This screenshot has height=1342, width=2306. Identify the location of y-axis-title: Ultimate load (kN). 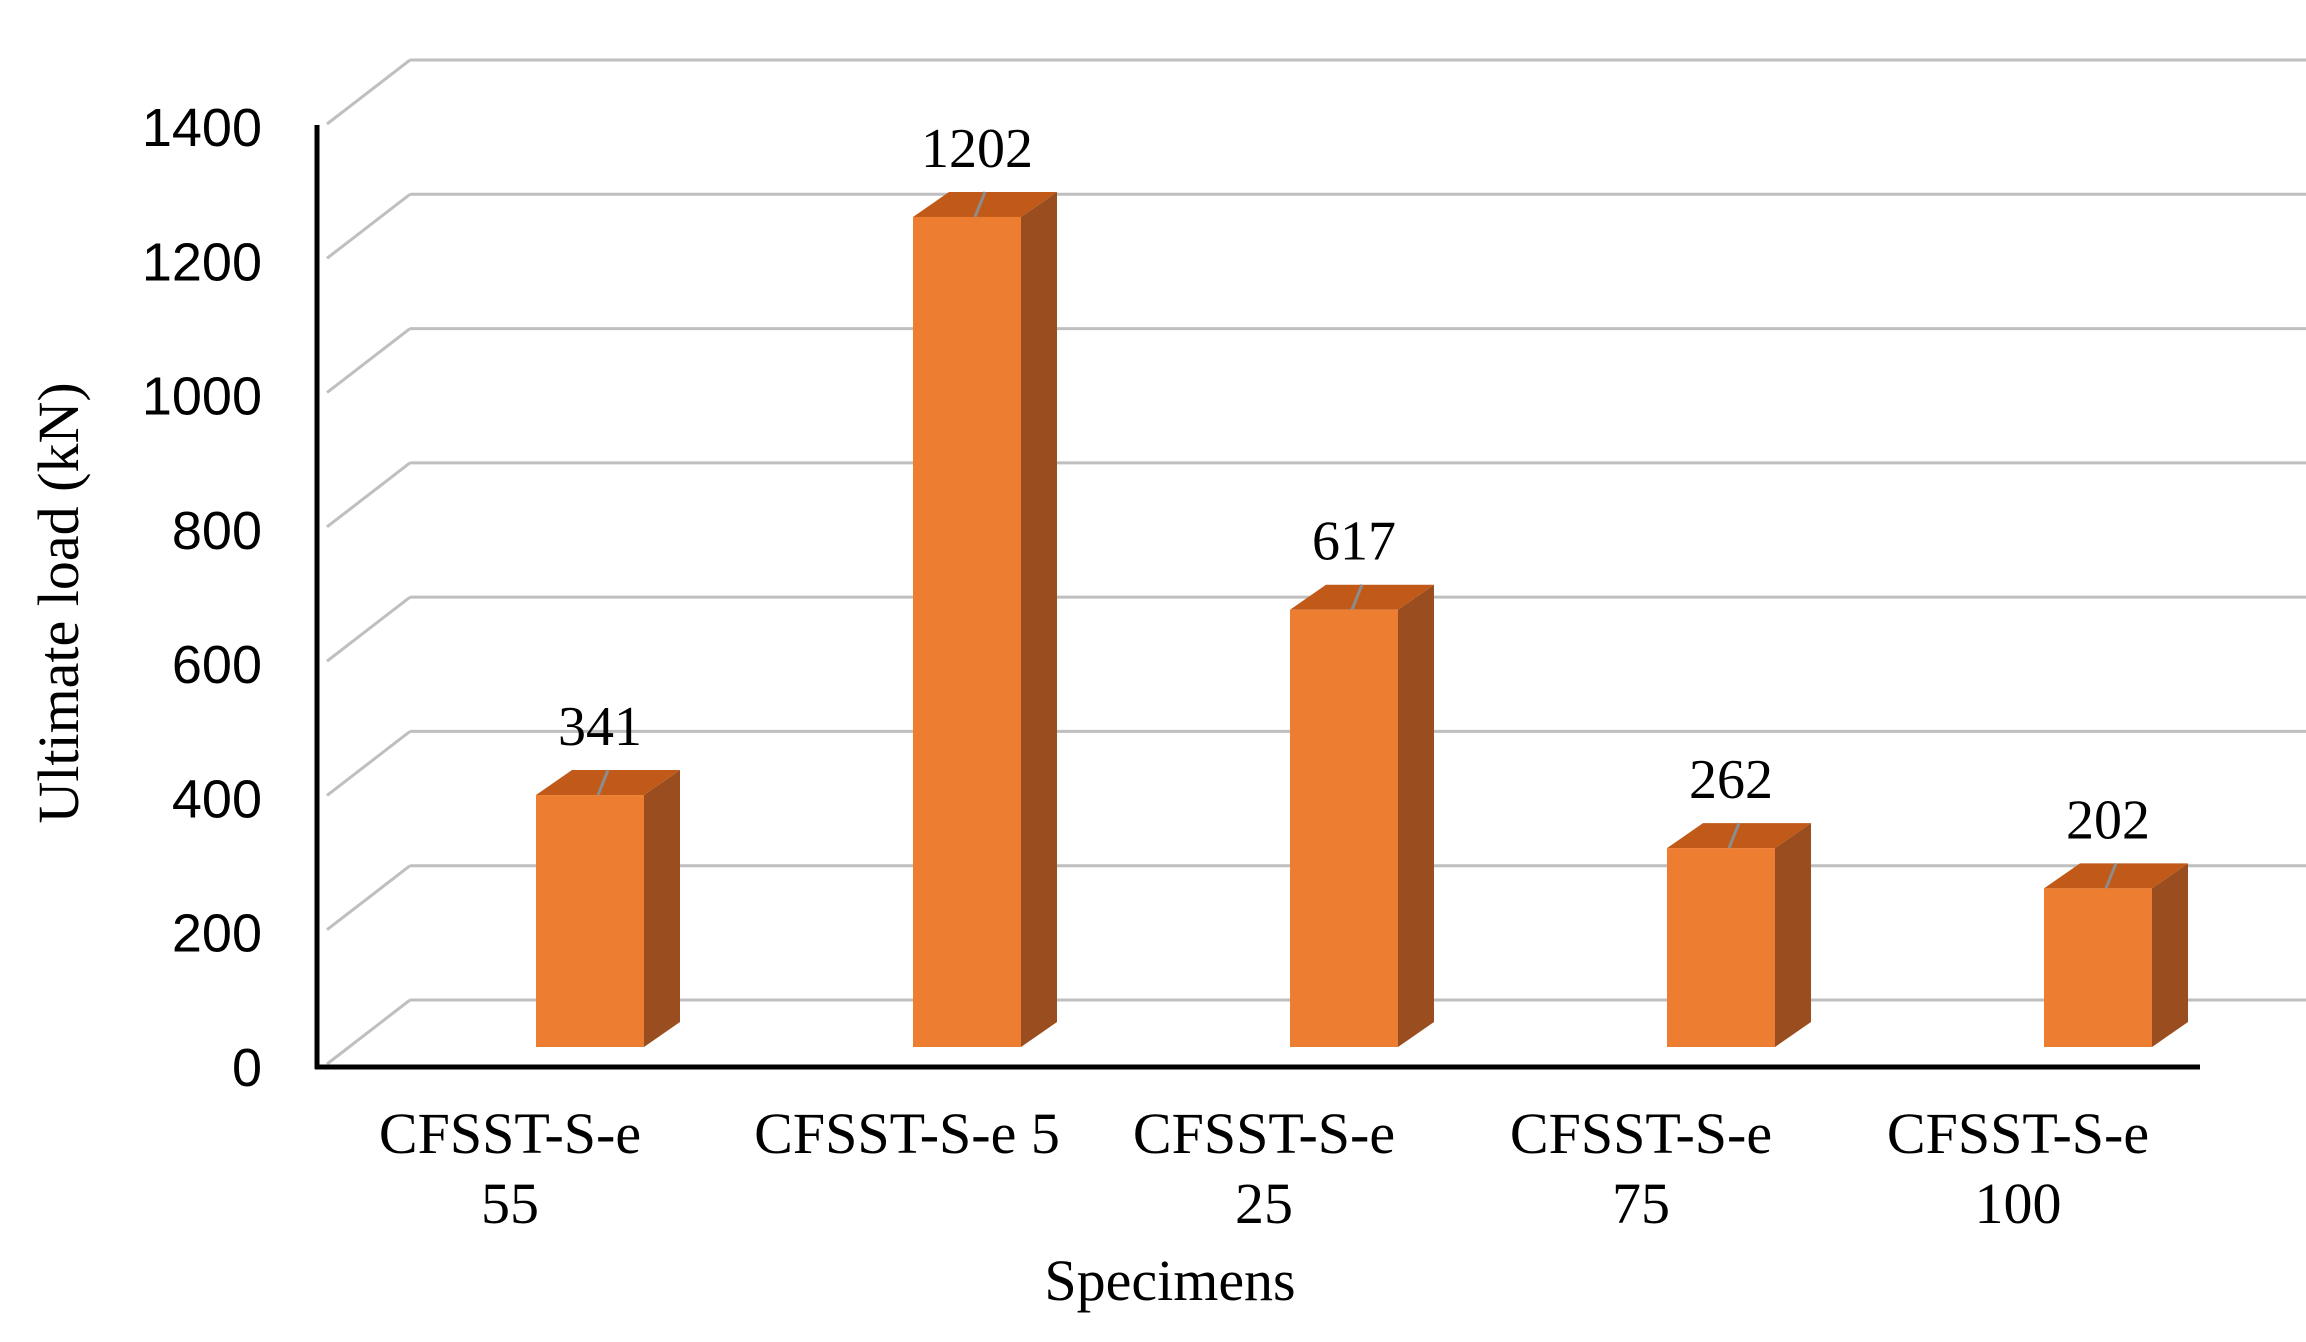
(58, 602).